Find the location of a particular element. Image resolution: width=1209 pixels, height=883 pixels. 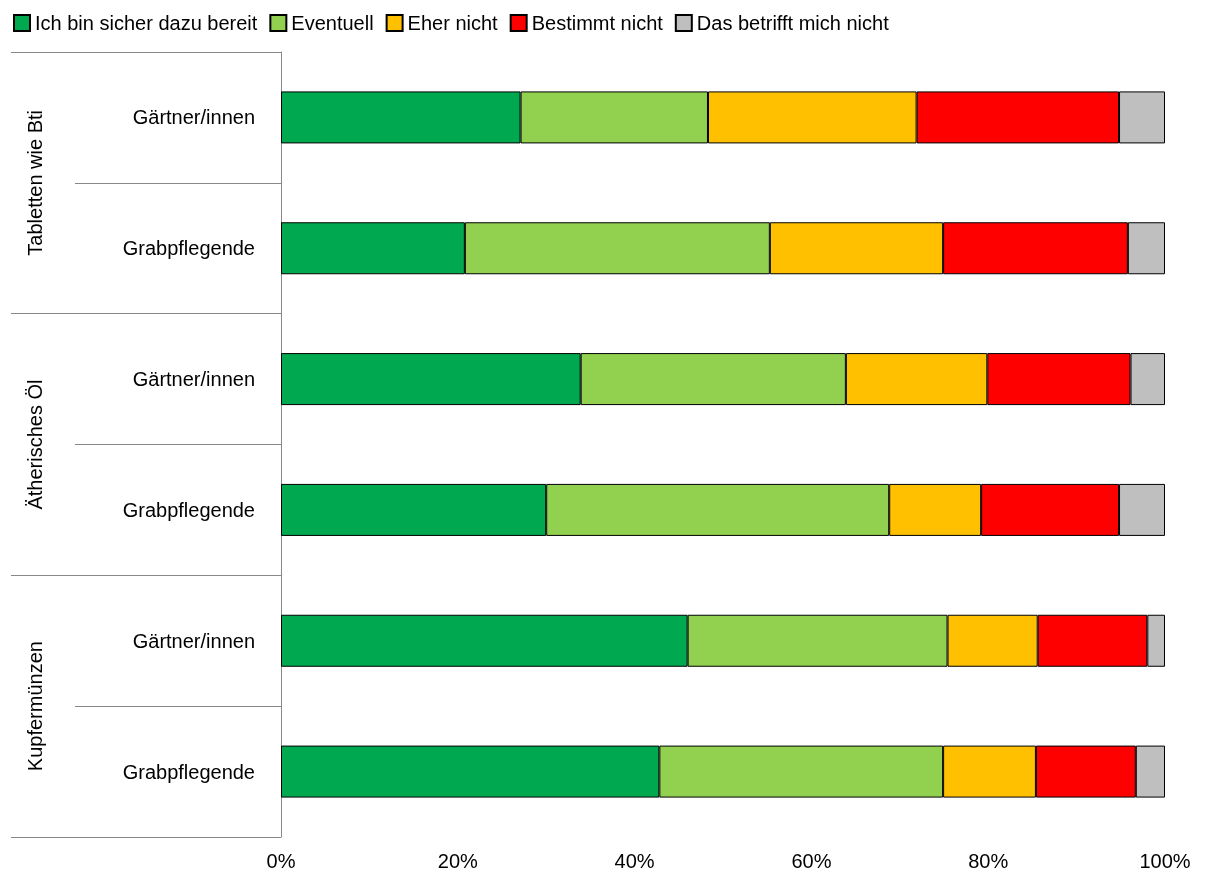

x-tick-label: 60% is located at coordinates (811, 861).